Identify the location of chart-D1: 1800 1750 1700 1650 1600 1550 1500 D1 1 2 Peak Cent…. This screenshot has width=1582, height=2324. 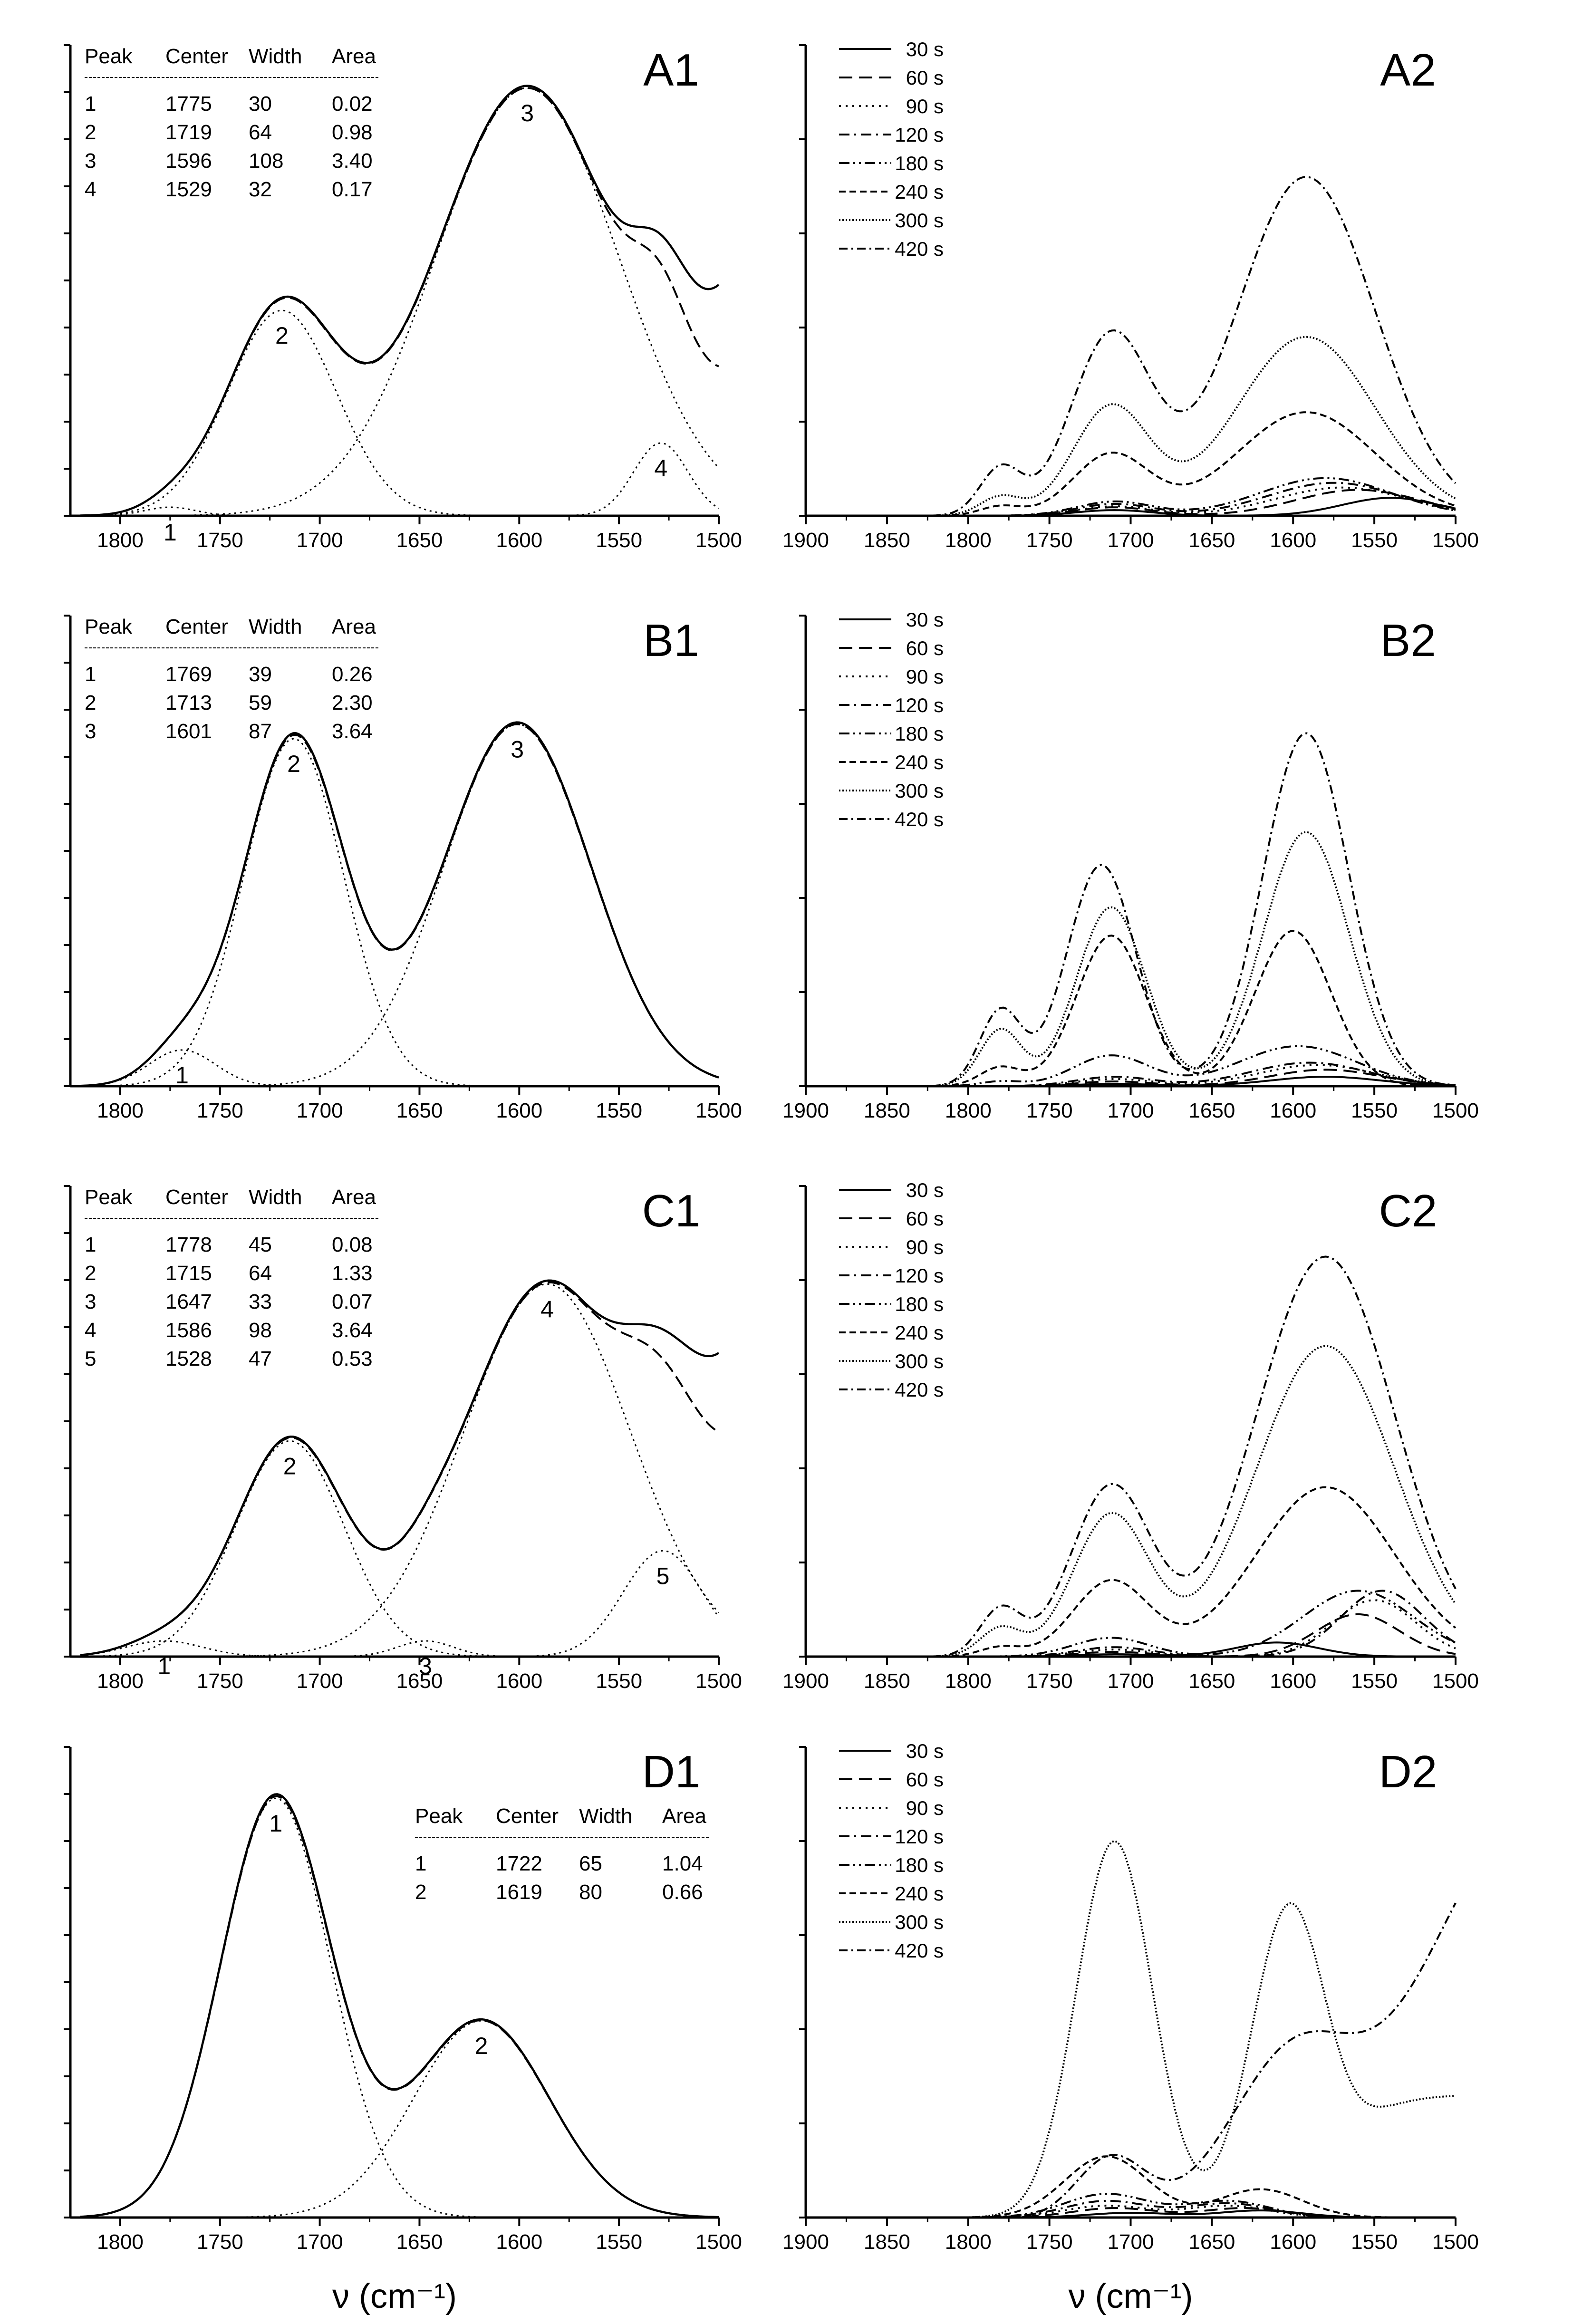
(403, 2000).